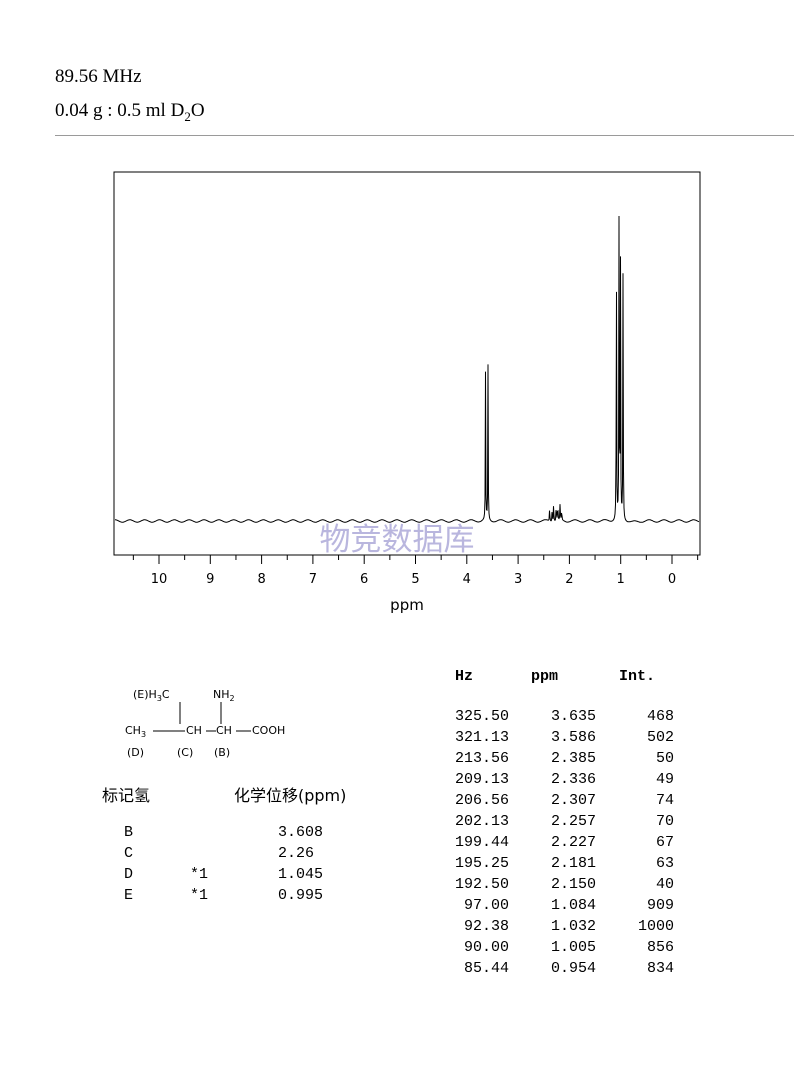 The height and width of the screenshot is (1077, 794). I want to click on peak-hz: 85.44, so click(486, 968).